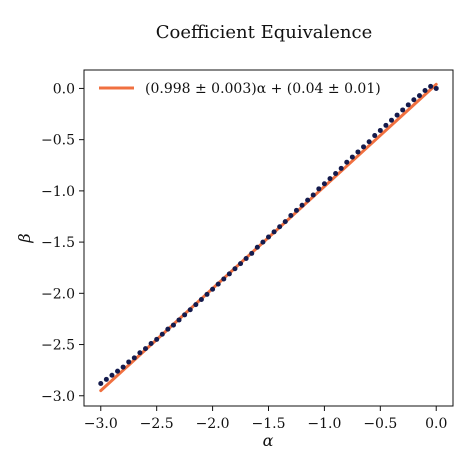 This screenshot has height=472, width=468. Describe the element at coordinates (64, 89) in the screenshot. I see `y-tick-label: 0.0` at that location.